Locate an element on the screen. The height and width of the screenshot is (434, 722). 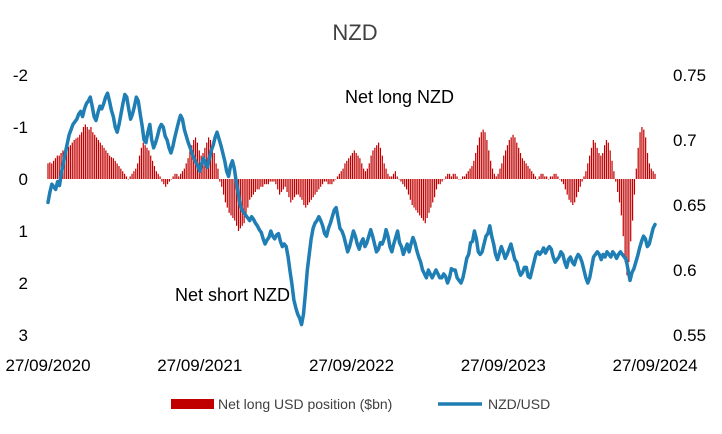
left-axis-ticks: -2 -1 0 1 2 3 is located at coordinates (20, 205).